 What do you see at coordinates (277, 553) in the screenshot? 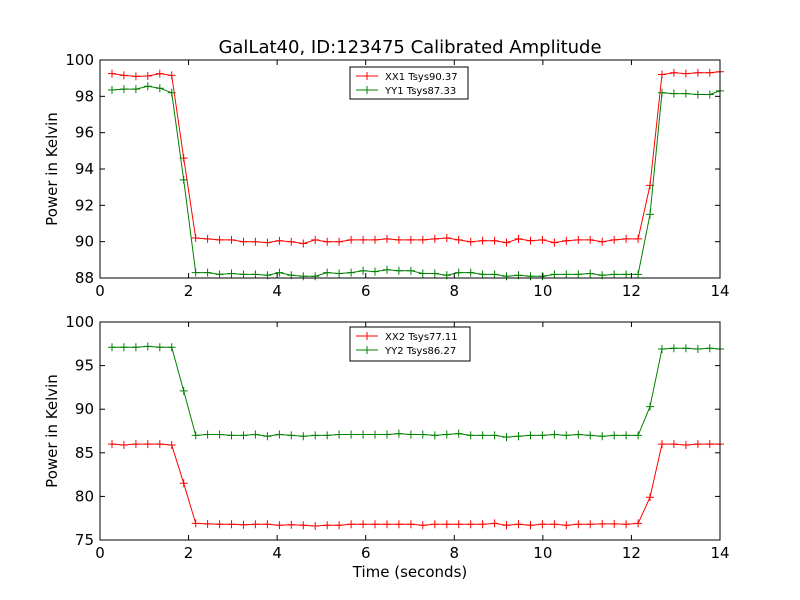
I see `x-tick-label: 4` at bounding box center [277, 553].